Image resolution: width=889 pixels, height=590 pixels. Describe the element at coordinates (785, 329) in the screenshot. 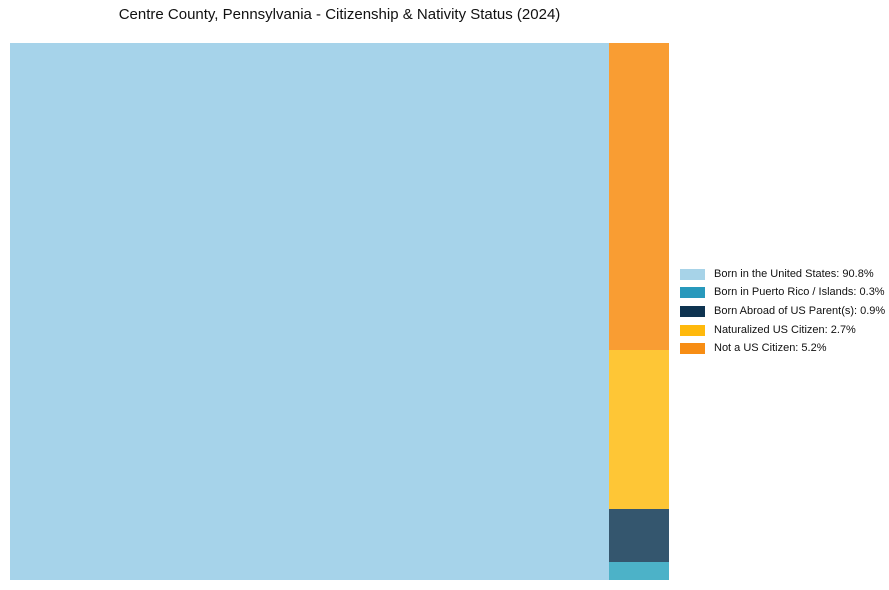

I see `legend-label: Naturalized US Citizen: 2.7%` at that location.